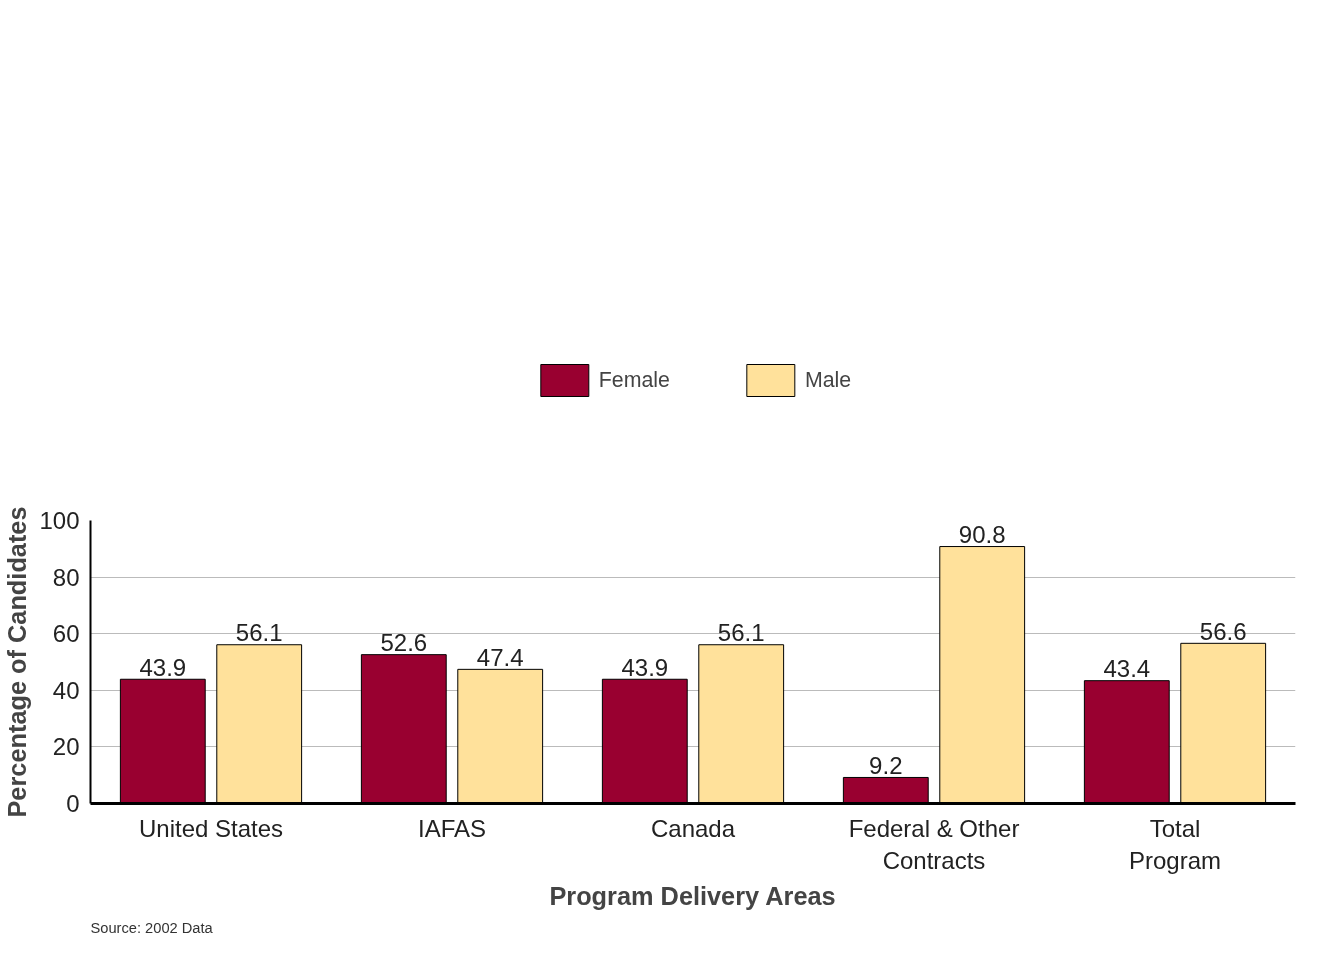 The height and width of the screenshot is (958, 1321). Describe the element at coordinates (404, 643) in the screenshot. I see `data-label: 52.6` at that location.